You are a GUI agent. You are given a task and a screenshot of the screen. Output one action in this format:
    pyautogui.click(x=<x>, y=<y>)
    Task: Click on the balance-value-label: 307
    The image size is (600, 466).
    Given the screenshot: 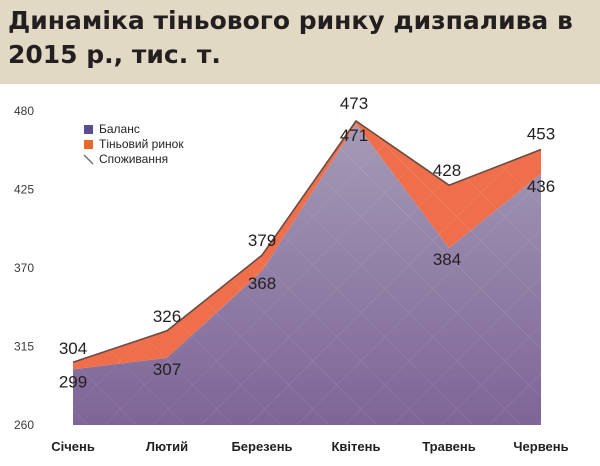 What is the action you would take?
    pyautogui.click(x=167, y=369)
    